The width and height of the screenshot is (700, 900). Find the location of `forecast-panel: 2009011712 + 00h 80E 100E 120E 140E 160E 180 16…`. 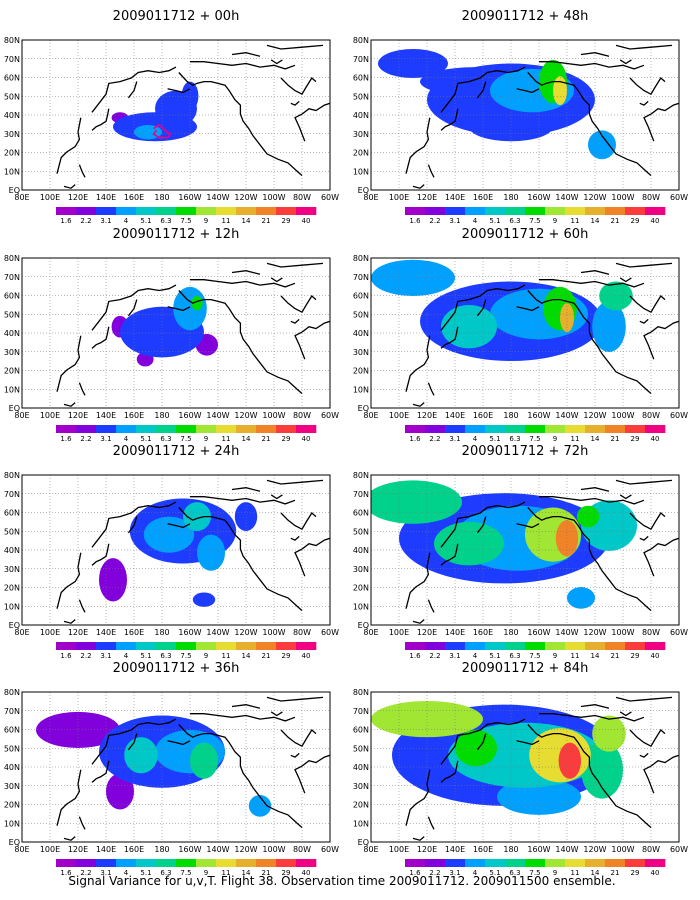

forecast-panel: 2009011712 + 00h 80E 100E 120E 140E 160E 180 16… is located at coordinates (171, 117).